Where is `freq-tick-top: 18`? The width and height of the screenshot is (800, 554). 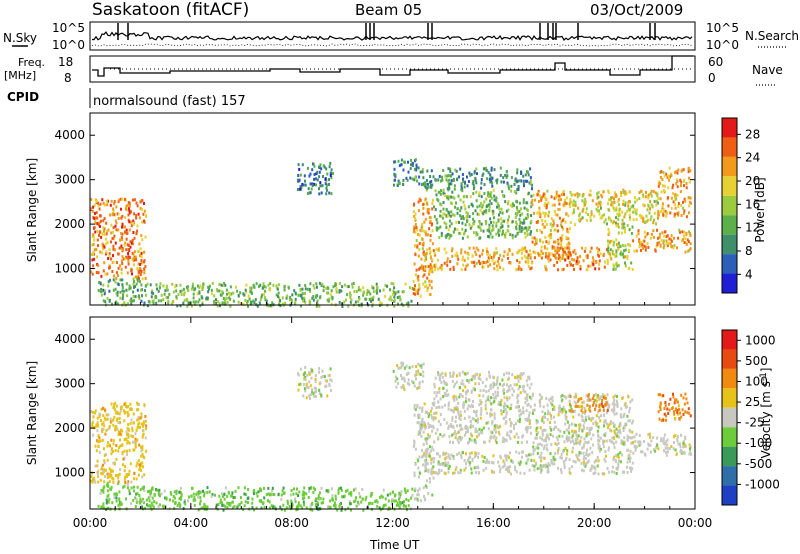 freq-tick-top: 18 is located at coordinates (65, 62).